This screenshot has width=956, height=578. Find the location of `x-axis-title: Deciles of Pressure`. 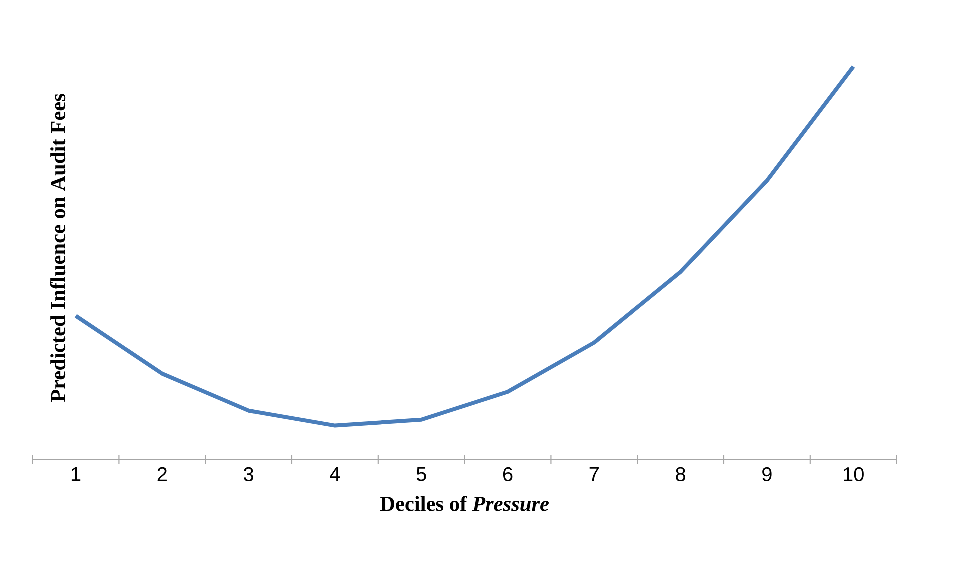

x-axis-title: Deciles of Pressure is located at coordinates (465, 504).